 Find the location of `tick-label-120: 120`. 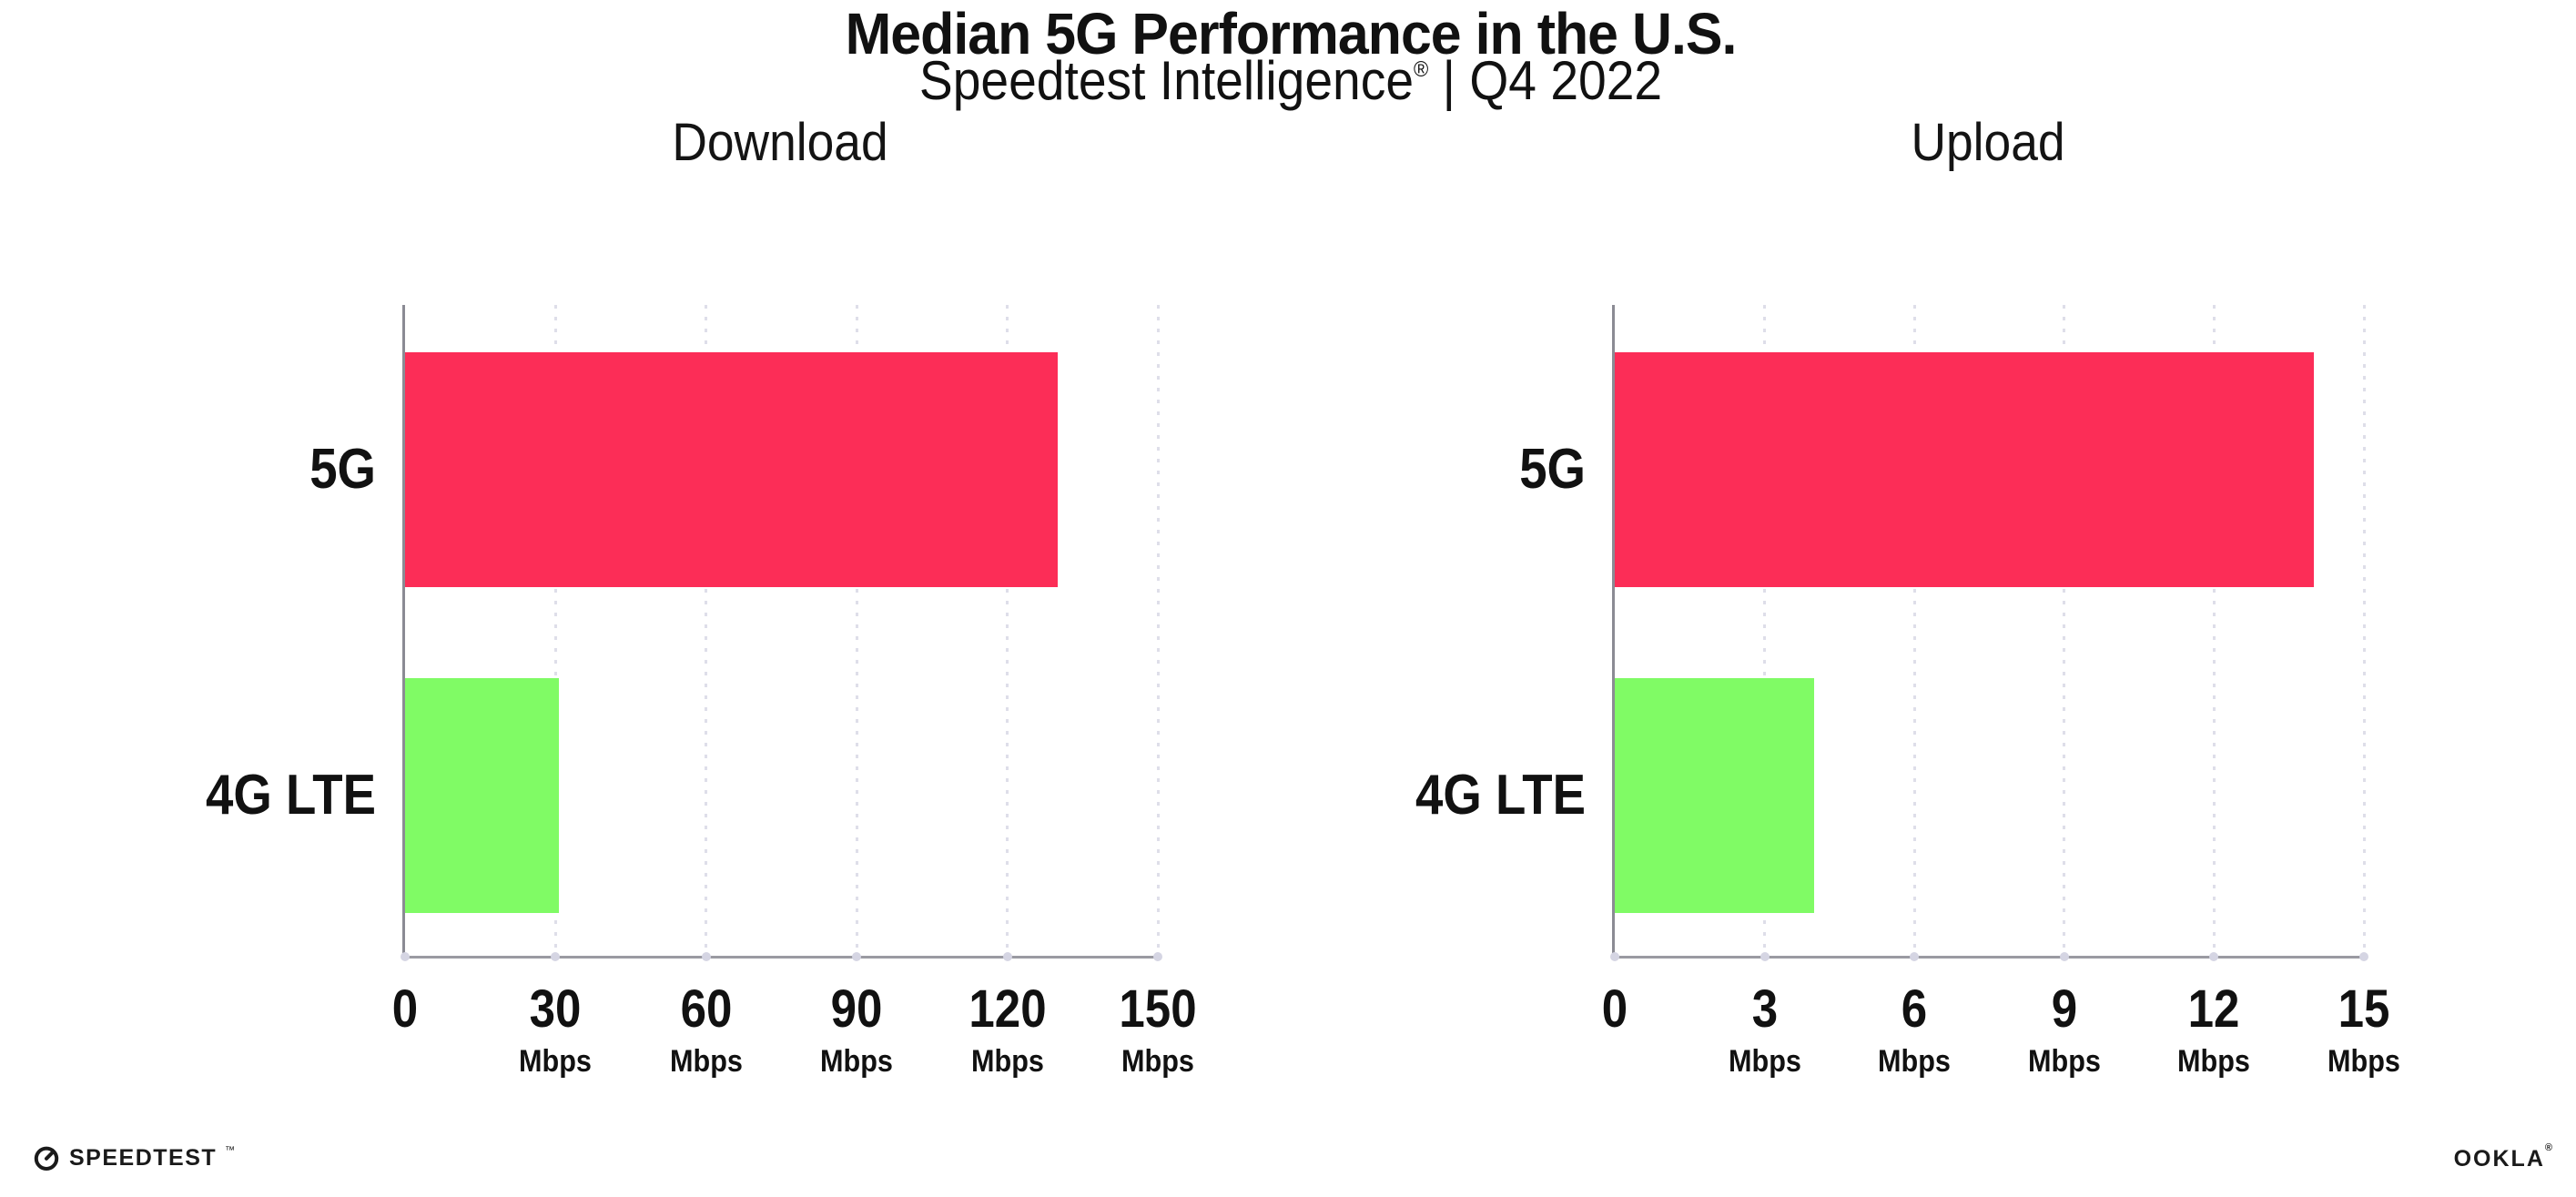

tick-label-120: 120 is located at coordinates (1008, 1009).